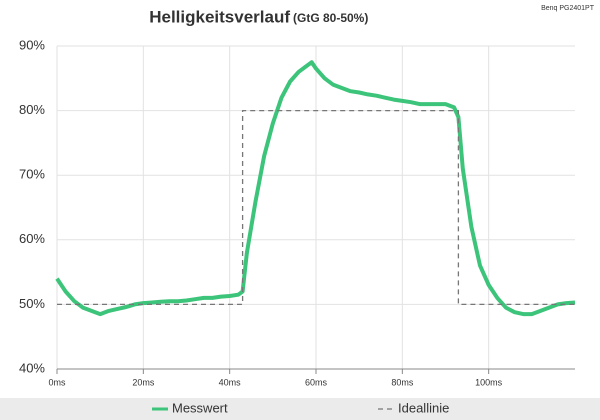  What do you see at coordinates (32, 303) in the screenshot?
I see `y-tick-label: 50%` at bounding box center [32, 303].